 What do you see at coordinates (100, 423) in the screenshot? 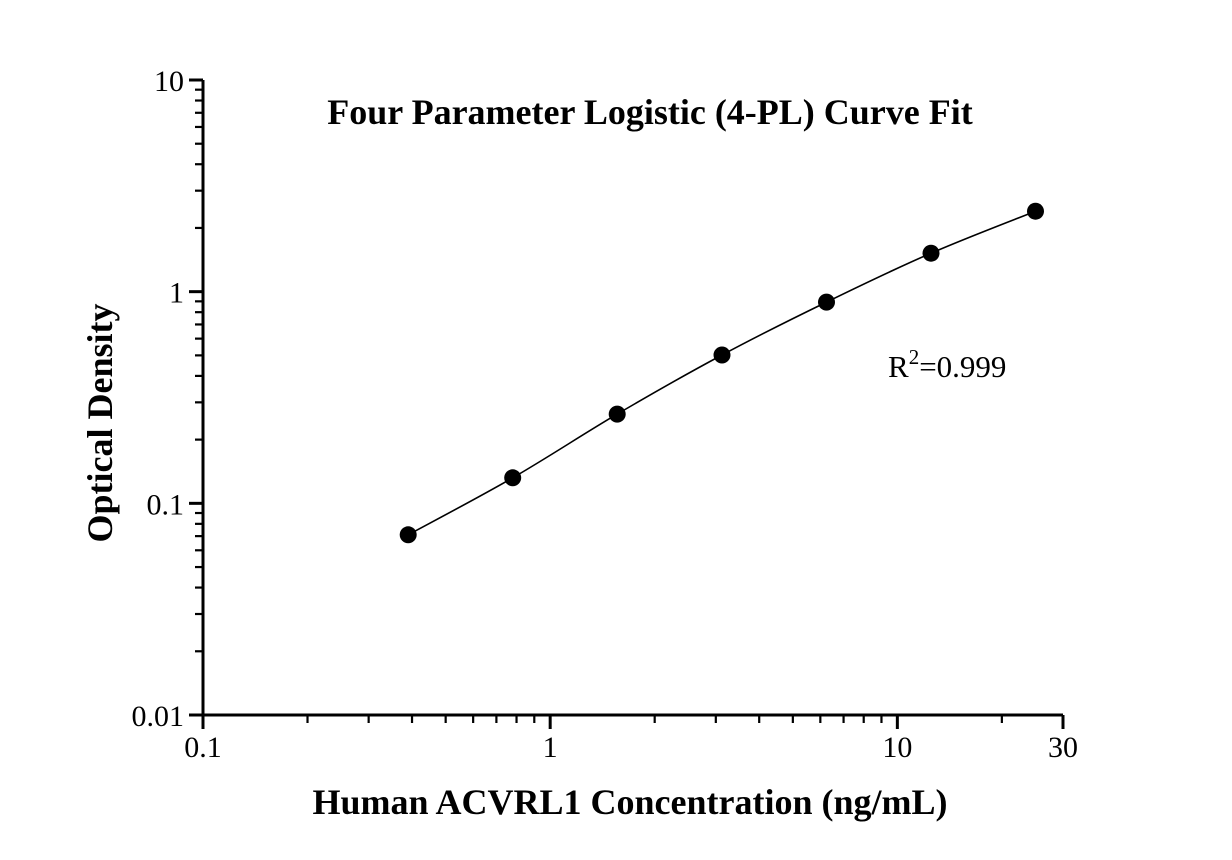
I see `y-axis-label: Optical Density` at bounding box center [100, 423].